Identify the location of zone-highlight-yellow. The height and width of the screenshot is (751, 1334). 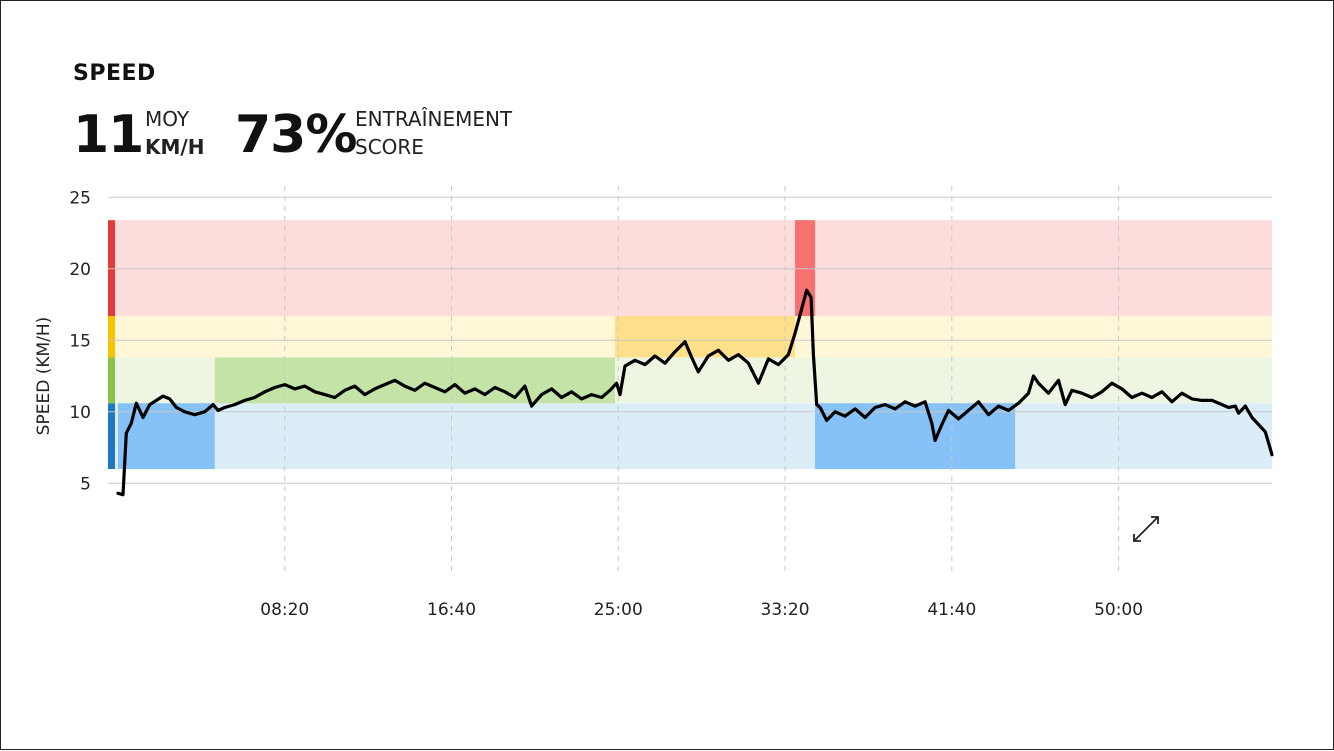
(705, 336).